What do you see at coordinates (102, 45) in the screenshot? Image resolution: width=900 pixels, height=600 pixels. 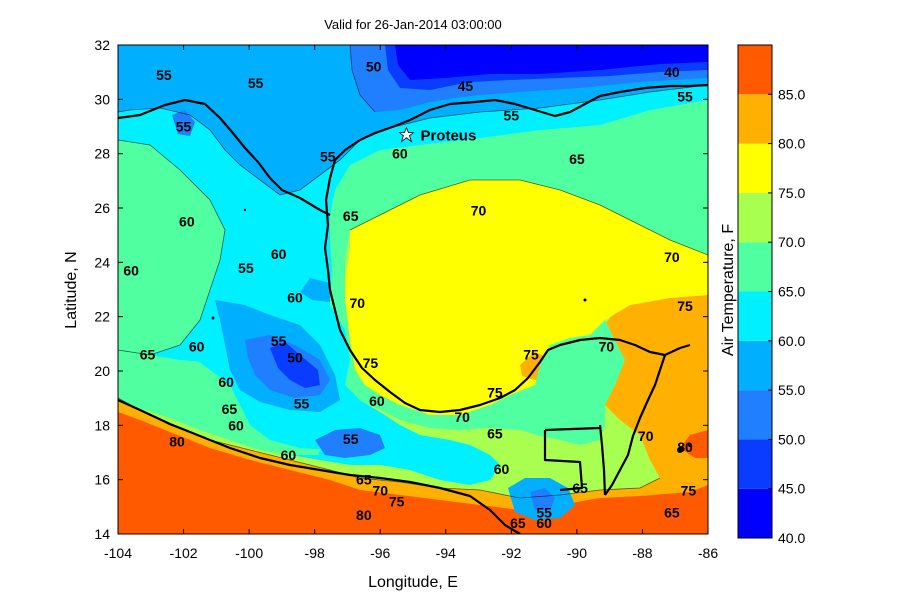 I see `y-tick-label: 32` at bounding box center [102, 45].